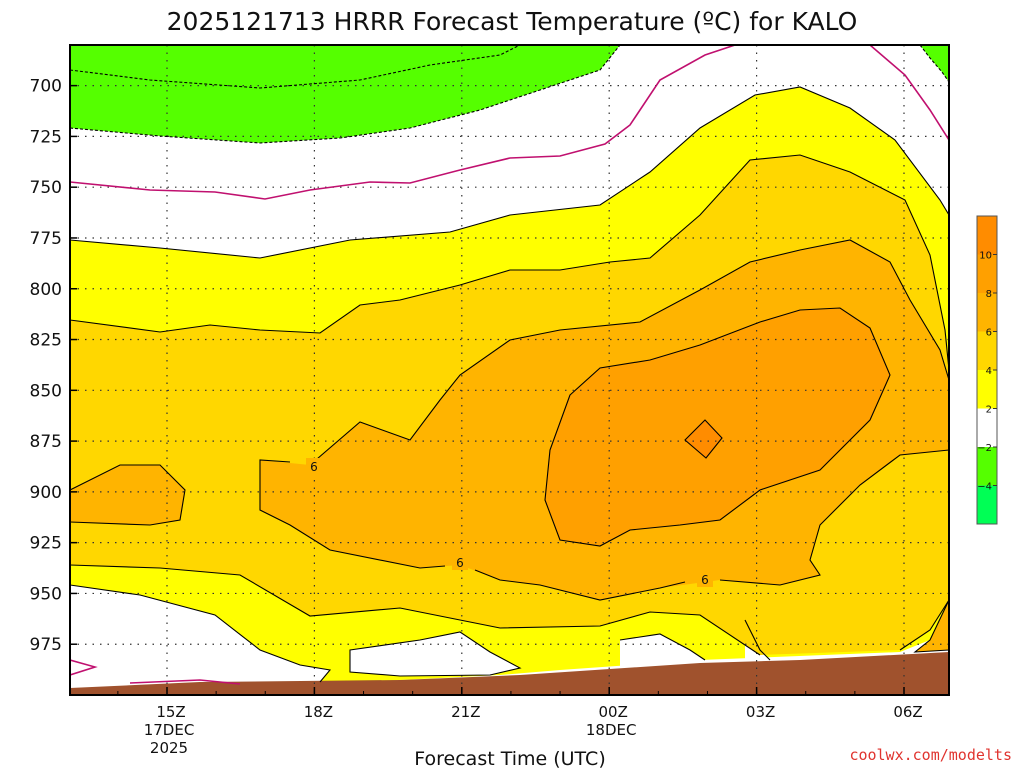 This screenshot has height=768, width=1024. Describe the element at coordinates (46, 239) in the screenshot. I see `y-tick-label: 775` at that location.